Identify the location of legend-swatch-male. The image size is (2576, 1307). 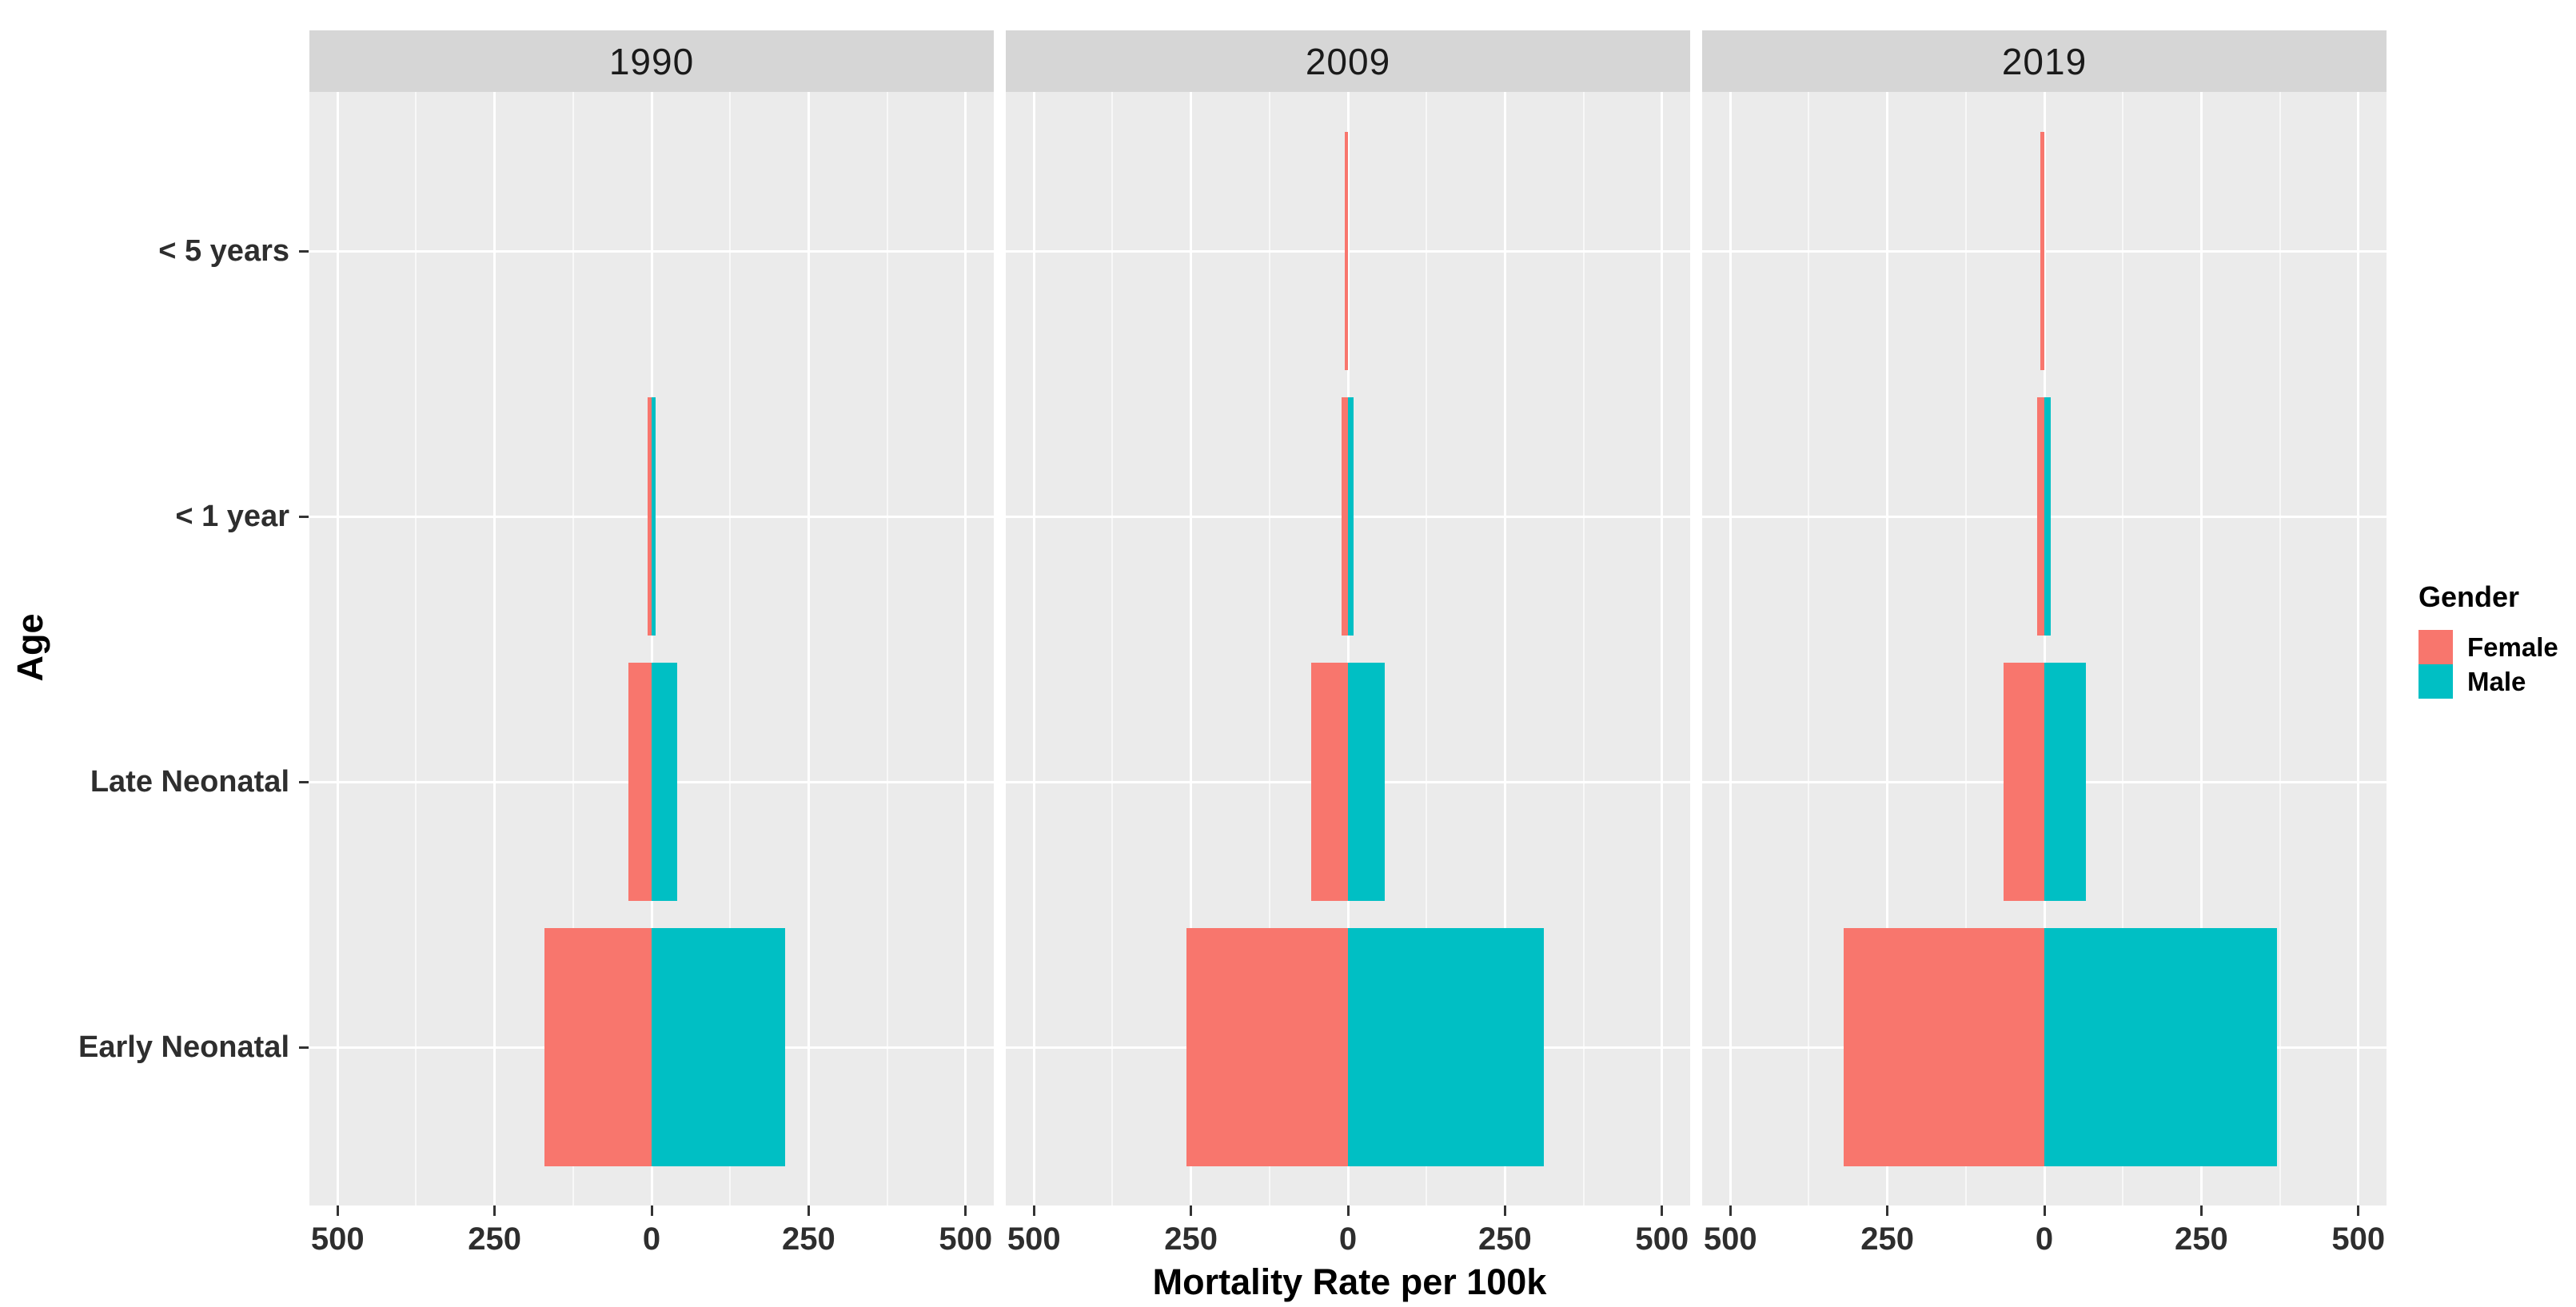
(2435, 681).